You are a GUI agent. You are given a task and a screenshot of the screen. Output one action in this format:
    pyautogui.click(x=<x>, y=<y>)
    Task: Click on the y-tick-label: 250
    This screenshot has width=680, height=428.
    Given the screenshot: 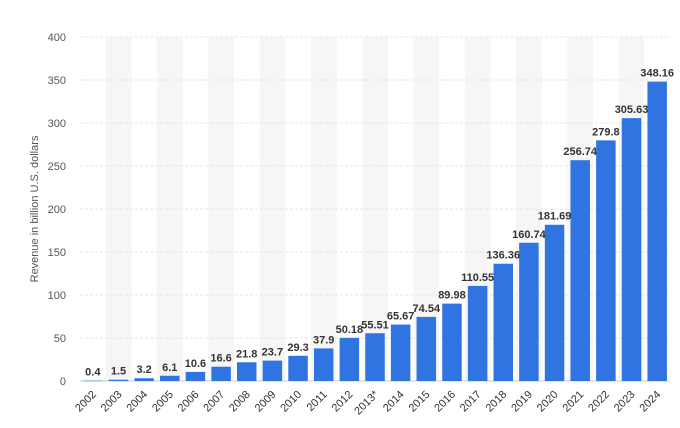 What is the action you would take?
    pyautogui.click(x=57, y=167)
    